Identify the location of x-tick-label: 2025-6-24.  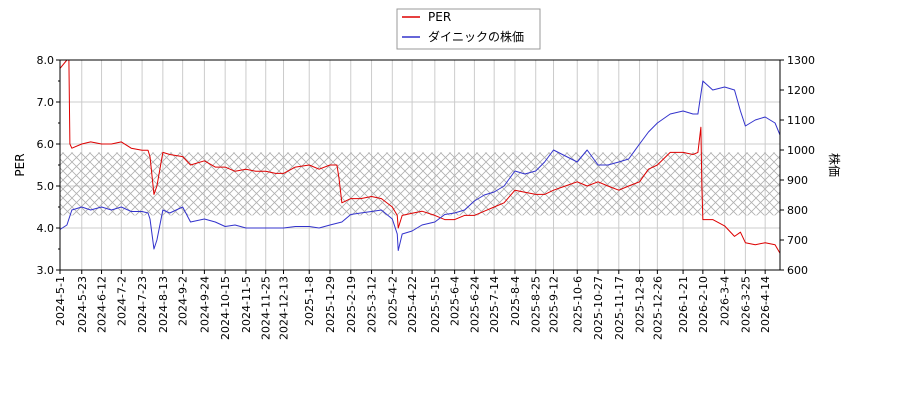
(474, 304).